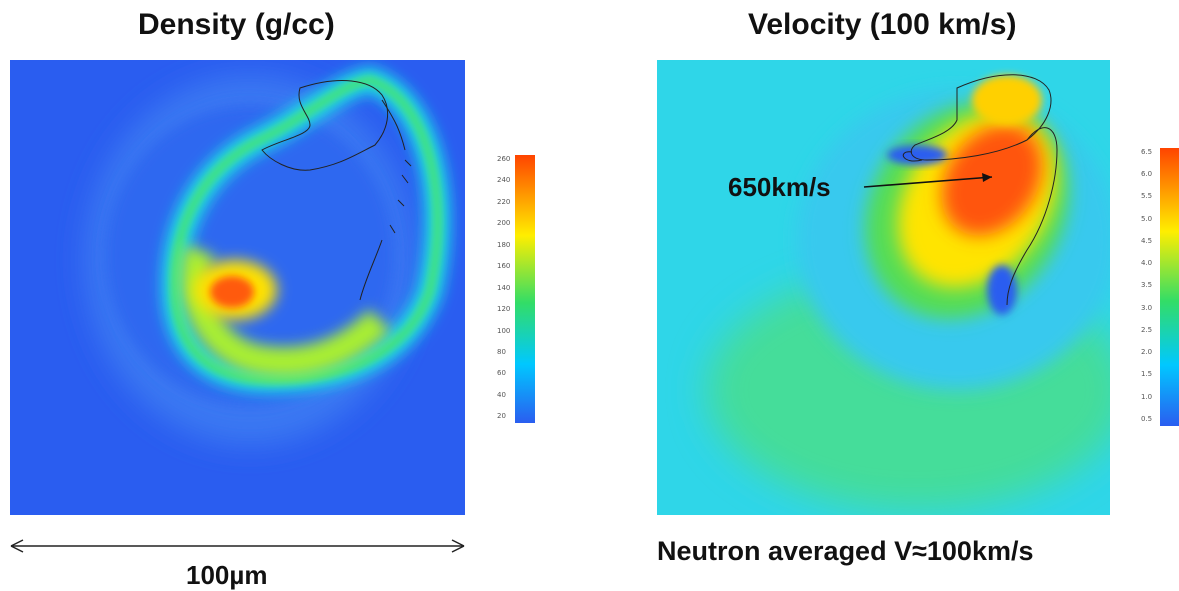 The height and width of the screenshot is (591, 1179). What do you see at coordinates (504, 309) in the screenshot?
I see `density-colorbar-tick: 120` at bounding box center [504, 309].